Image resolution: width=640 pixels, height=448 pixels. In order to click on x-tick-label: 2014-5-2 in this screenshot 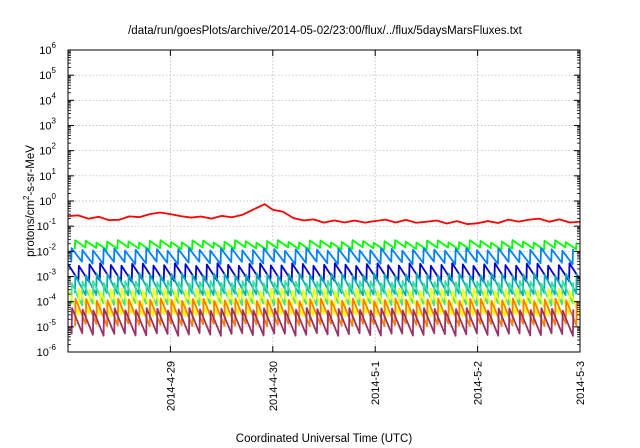, I will do `click(479, 383)`.